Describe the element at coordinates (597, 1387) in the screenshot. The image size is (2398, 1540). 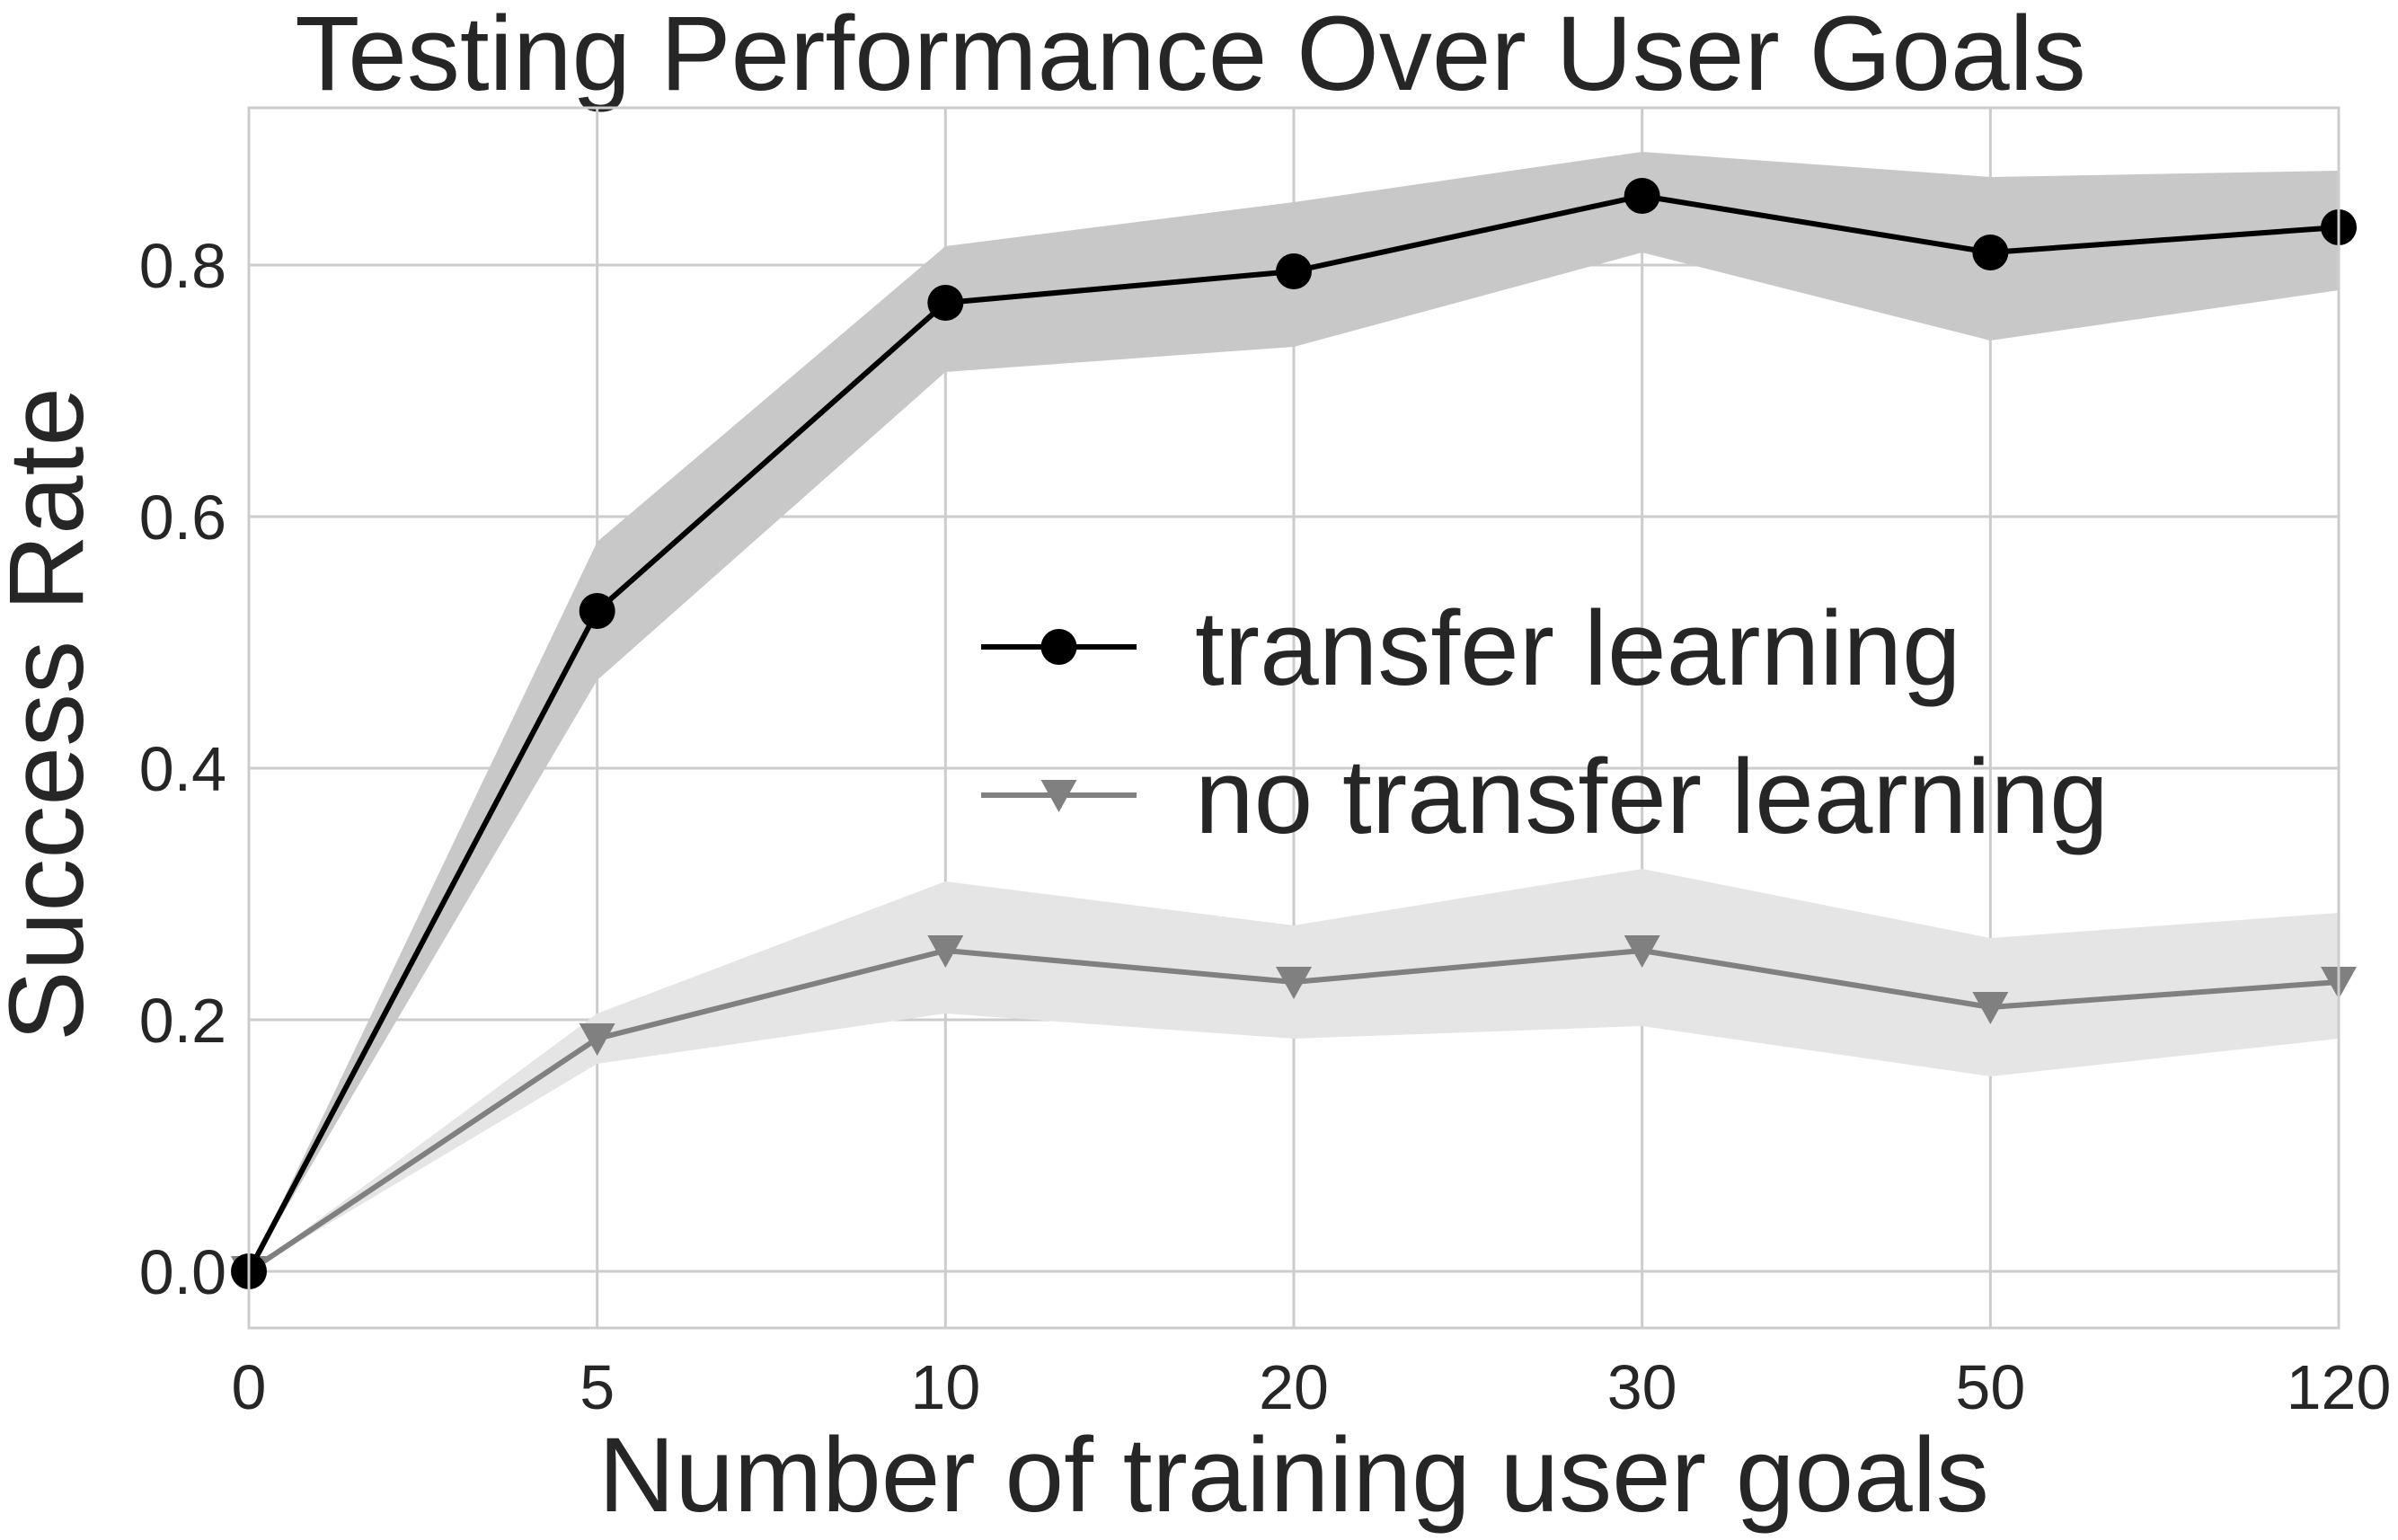
I see `x-tick-label: 5` at that location.